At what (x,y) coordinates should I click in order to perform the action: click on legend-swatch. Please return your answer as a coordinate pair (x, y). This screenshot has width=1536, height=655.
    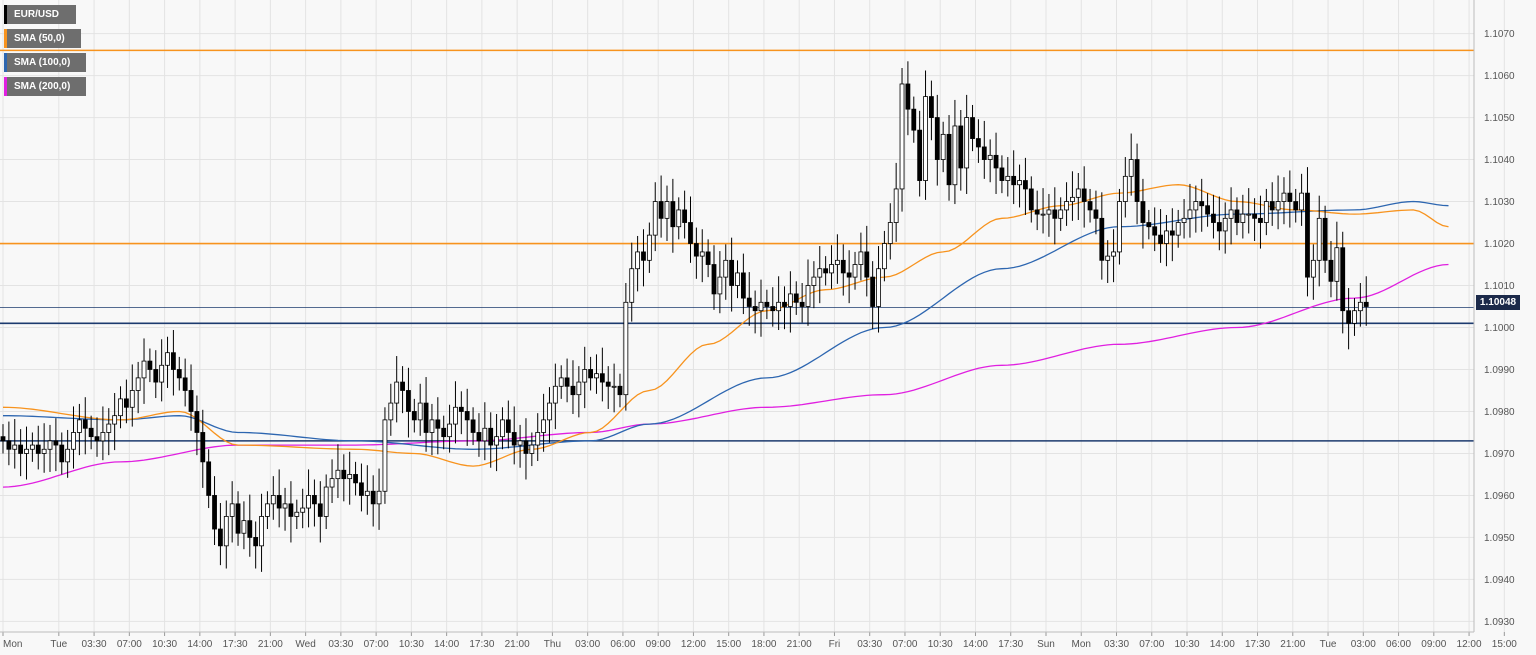
    Looking at the image, I should click on (5, 86).